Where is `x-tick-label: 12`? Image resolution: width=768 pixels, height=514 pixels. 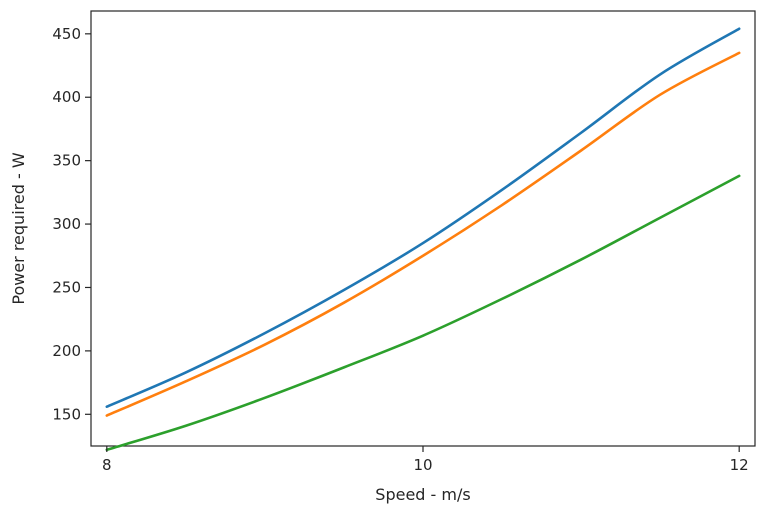 x-tick-label: 12 is located at coordinates (739, 465).